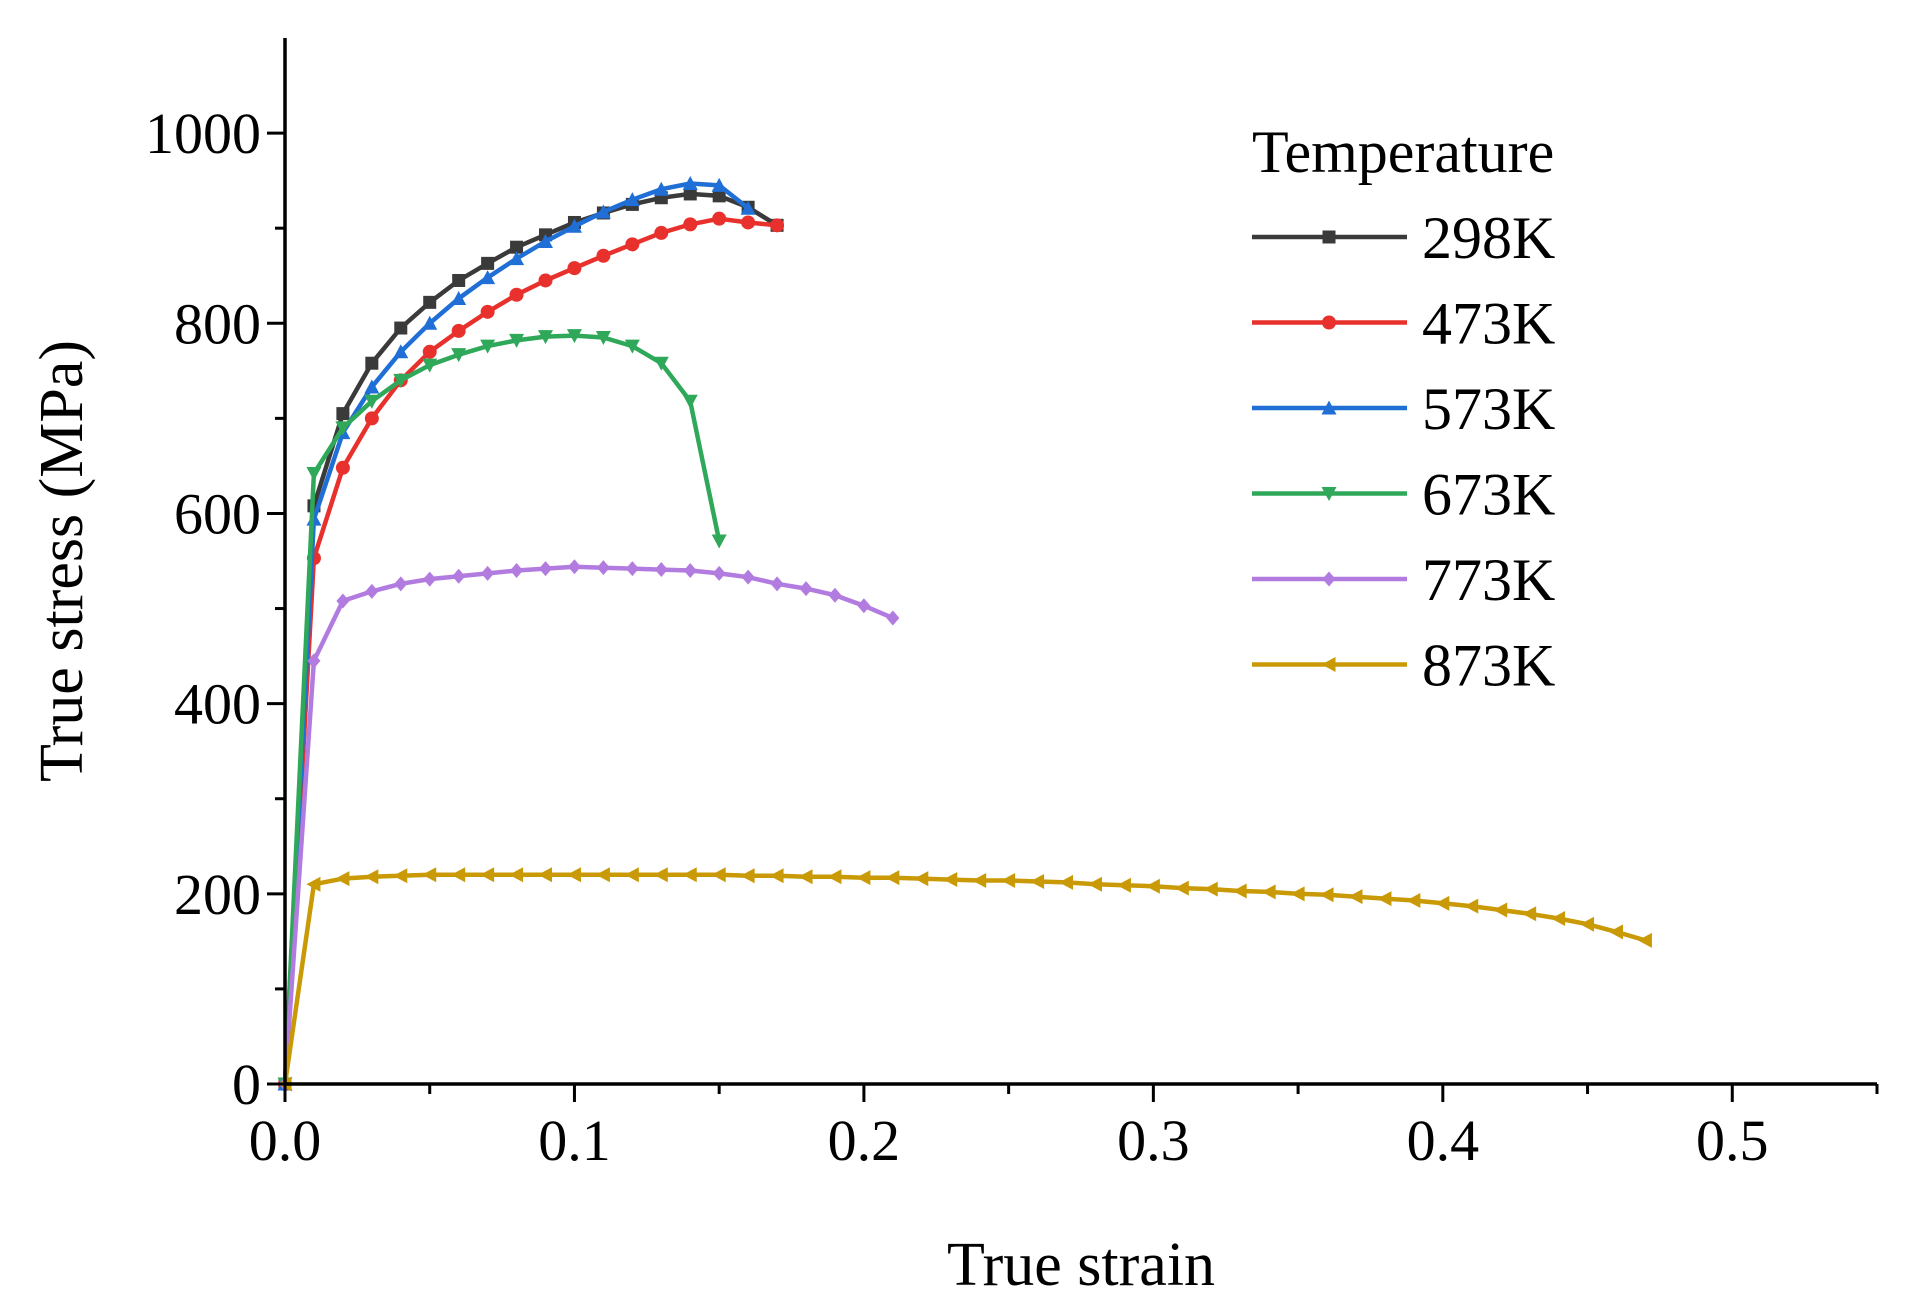  I want to click on legend-item: 573K, so click(1403, 409).